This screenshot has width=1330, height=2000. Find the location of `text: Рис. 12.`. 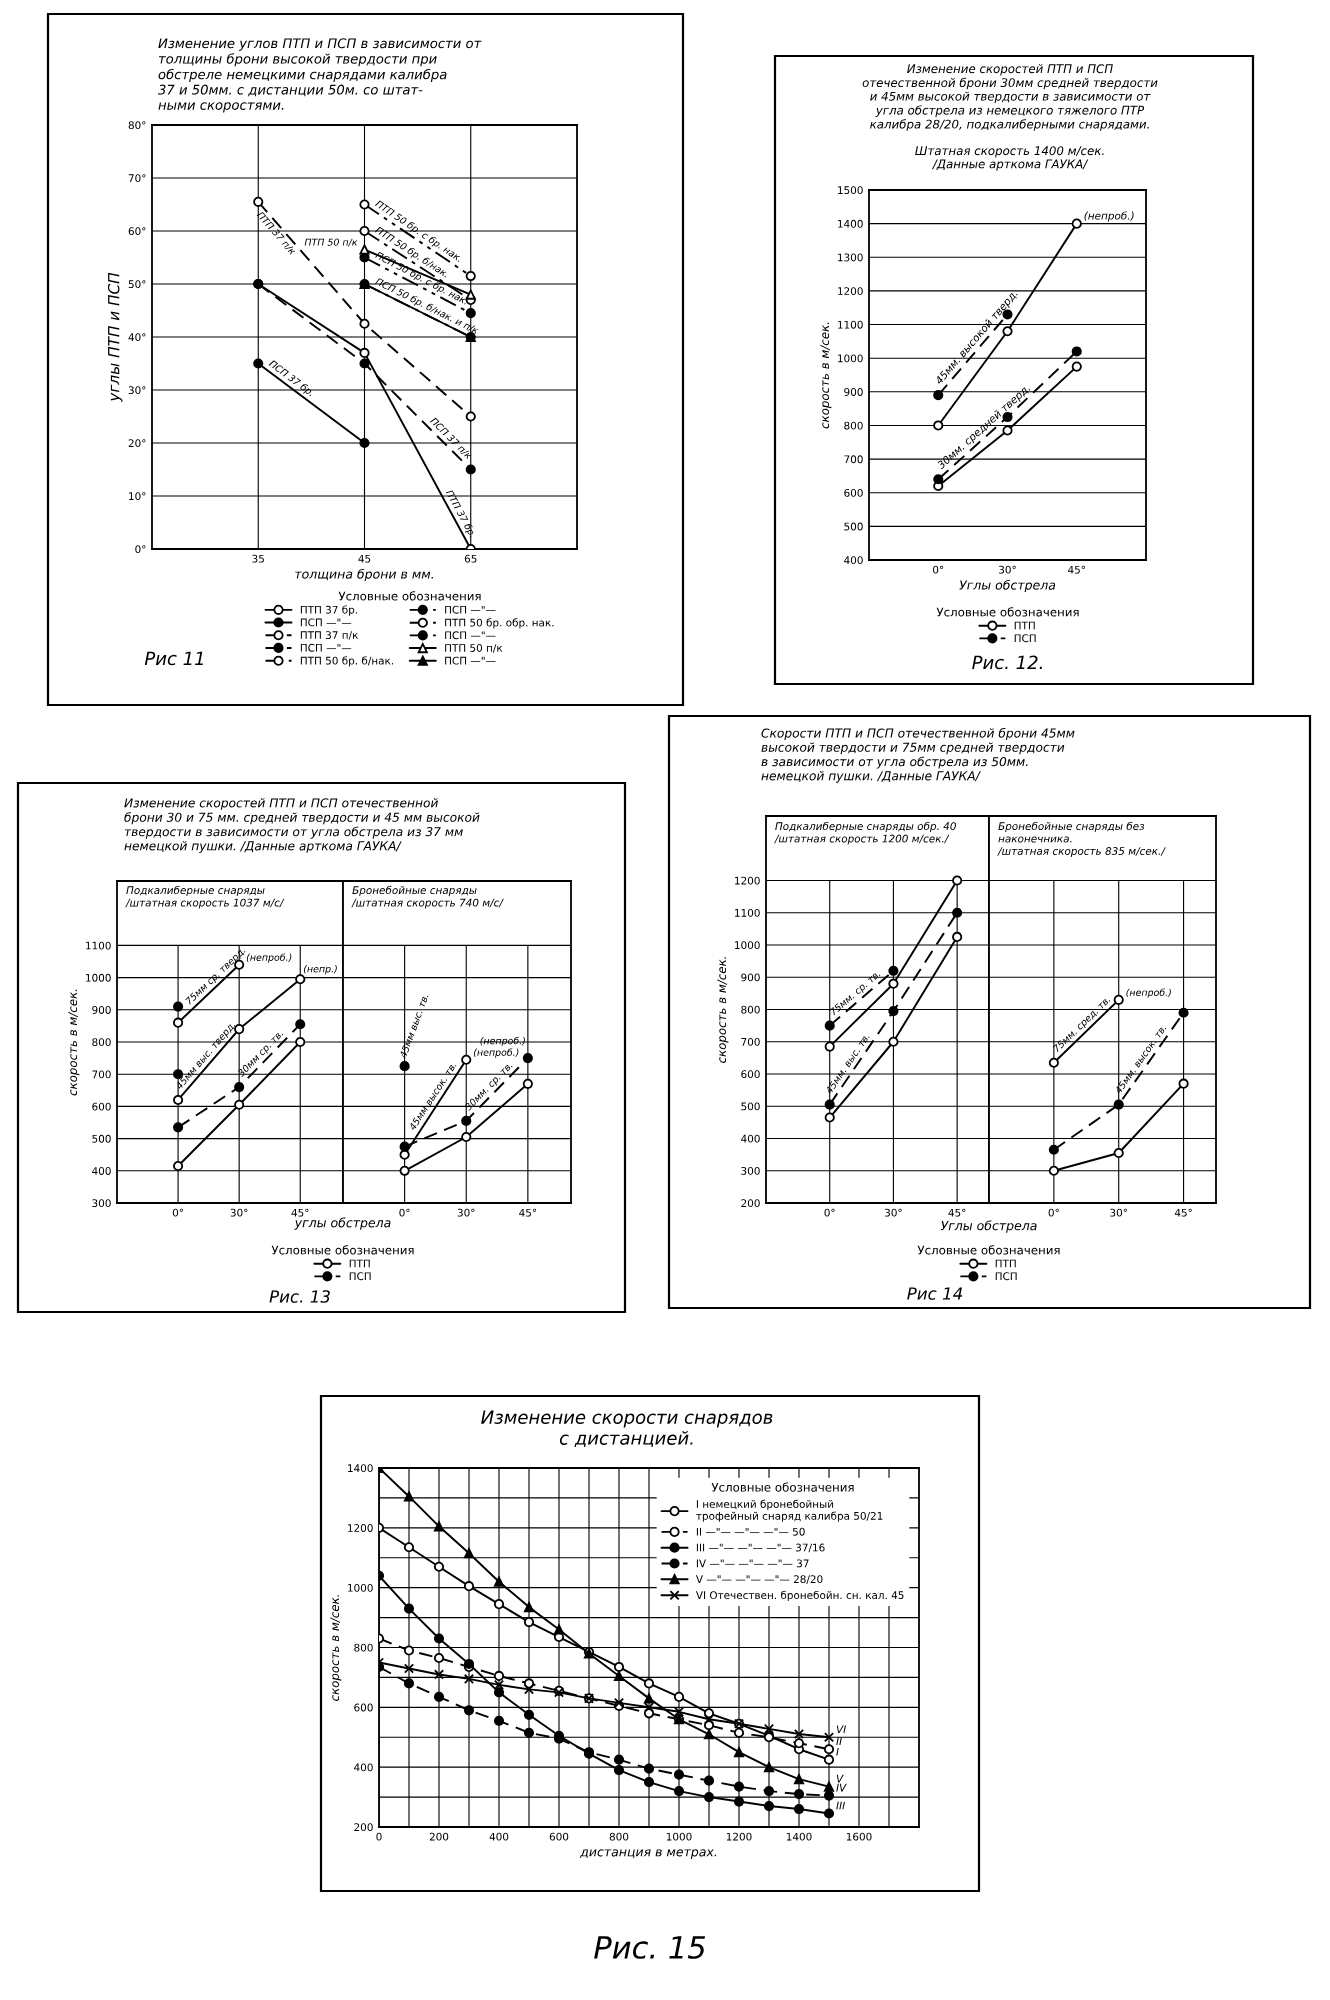

text: Рис. 12. is located at coordinates (1007, 662).